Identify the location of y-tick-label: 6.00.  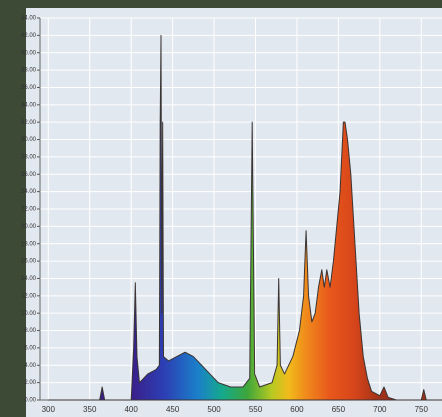
(30, 348).